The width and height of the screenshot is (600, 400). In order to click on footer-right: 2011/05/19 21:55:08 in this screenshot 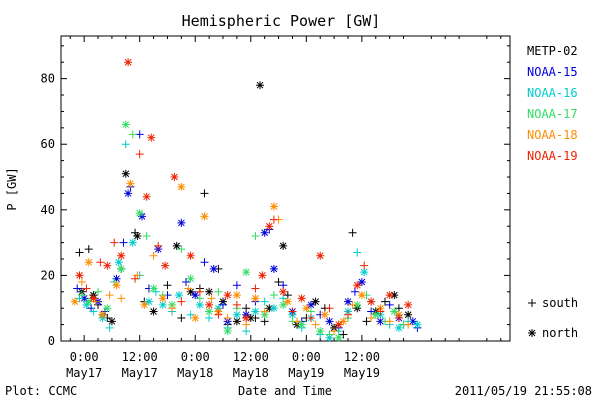, I will do `click(523, 391)`.